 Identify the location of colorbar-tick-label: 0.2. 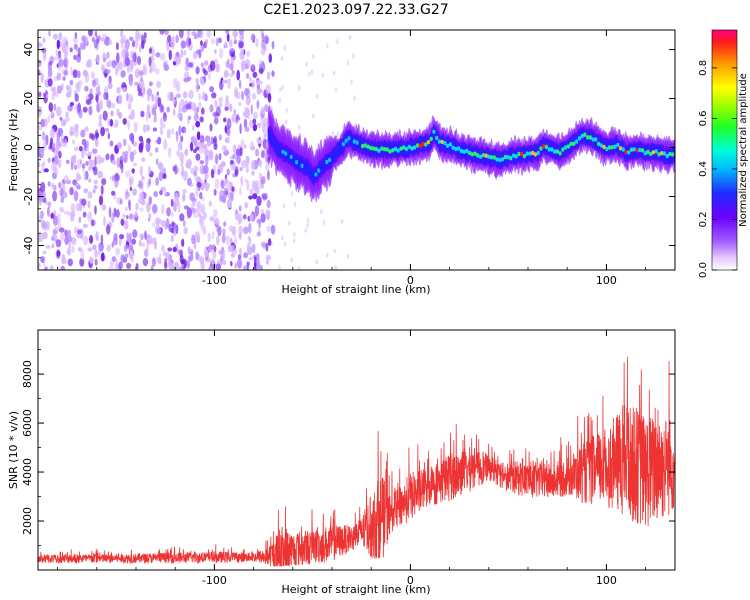
(703, 220).